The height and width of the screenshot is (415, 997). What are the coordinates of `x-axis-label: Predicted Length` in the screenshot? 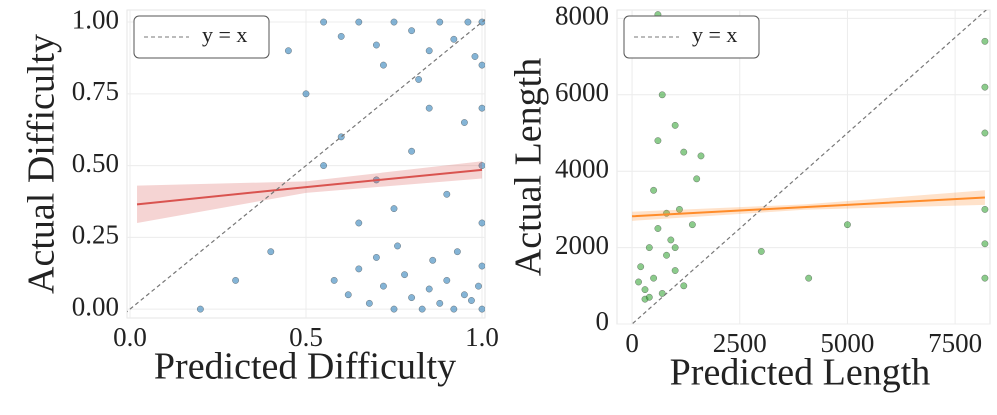 It's located at (800, 373).